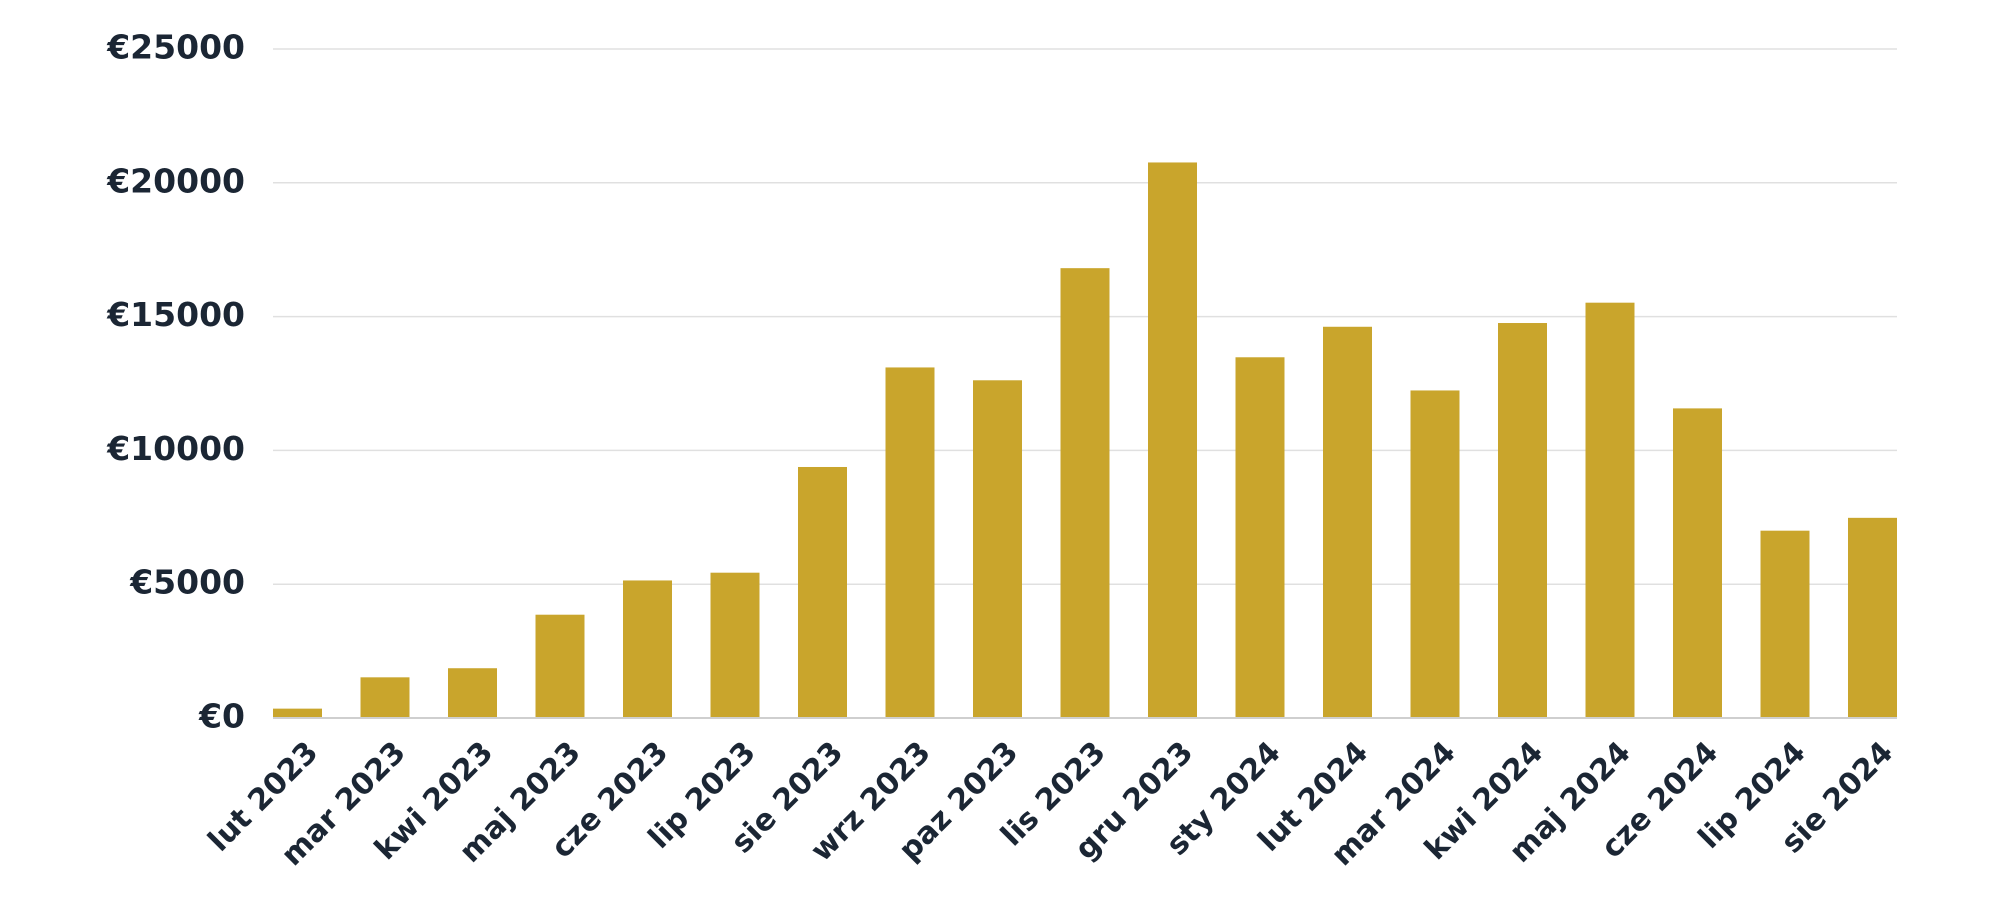 Image resolution: width=2000 pixels, height=900 pixels. Describe the element at coordinates (175, 180) in the screenshot. I see `y-tick-label: €20000` at that location.